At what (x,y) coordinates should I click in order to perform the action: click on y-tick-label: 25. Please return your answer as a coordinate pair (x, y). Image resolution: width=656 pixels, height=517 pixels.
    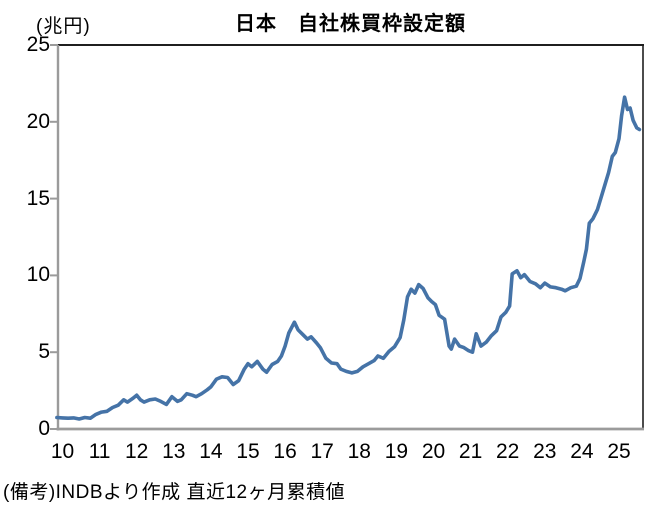
    Looking at the image, I should click on (38, 44).